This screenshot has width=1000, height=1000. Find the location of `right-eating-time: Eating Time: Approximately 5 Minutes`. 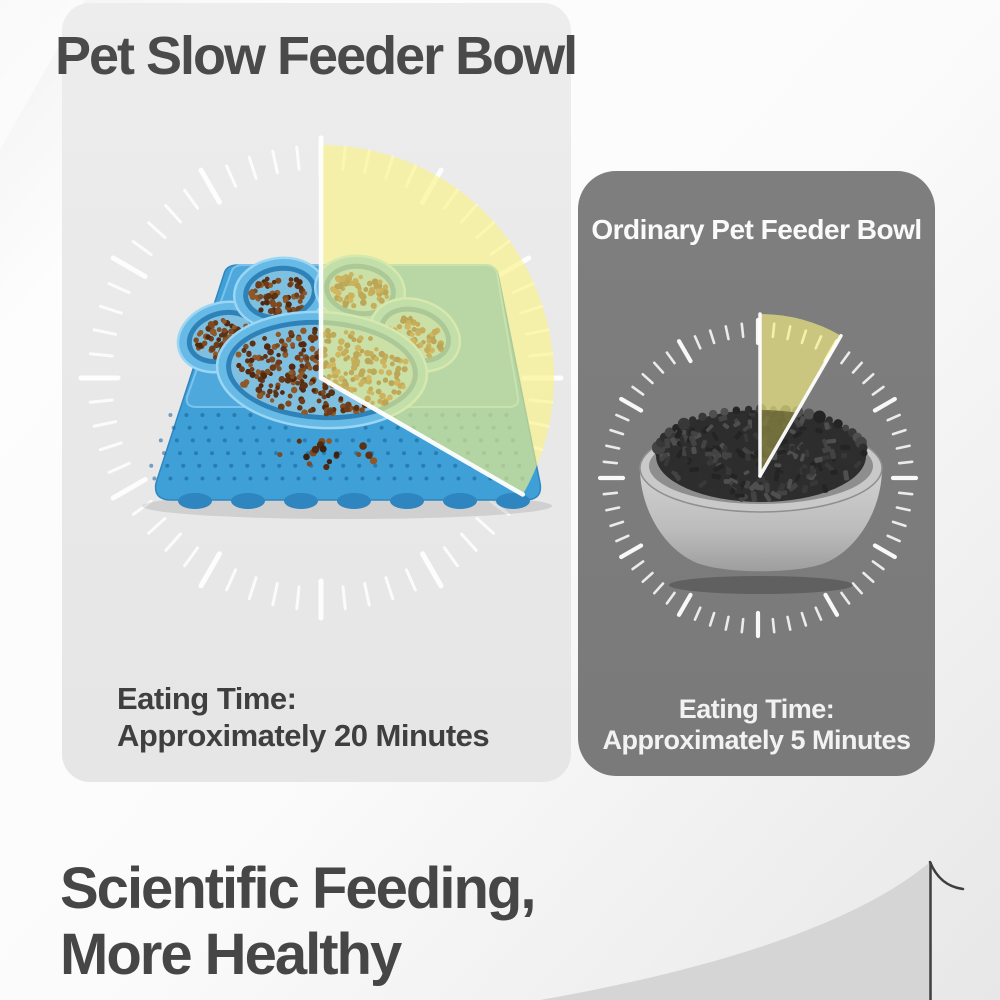

right-eating-time: Eating Time: Approximately 5 Minutes is located at coordinates (756, 725).